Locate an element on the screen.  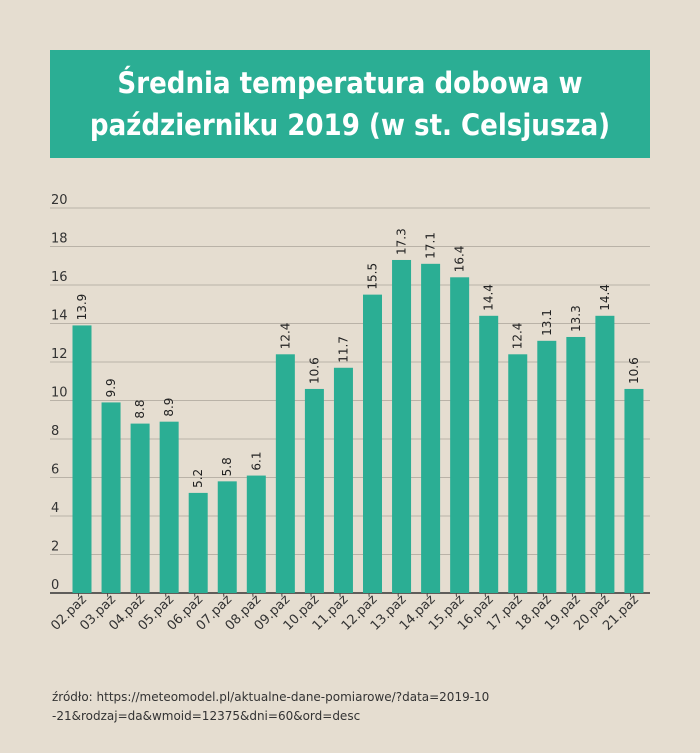
y-tick-label: 16 is located at coordinates (59, 277).